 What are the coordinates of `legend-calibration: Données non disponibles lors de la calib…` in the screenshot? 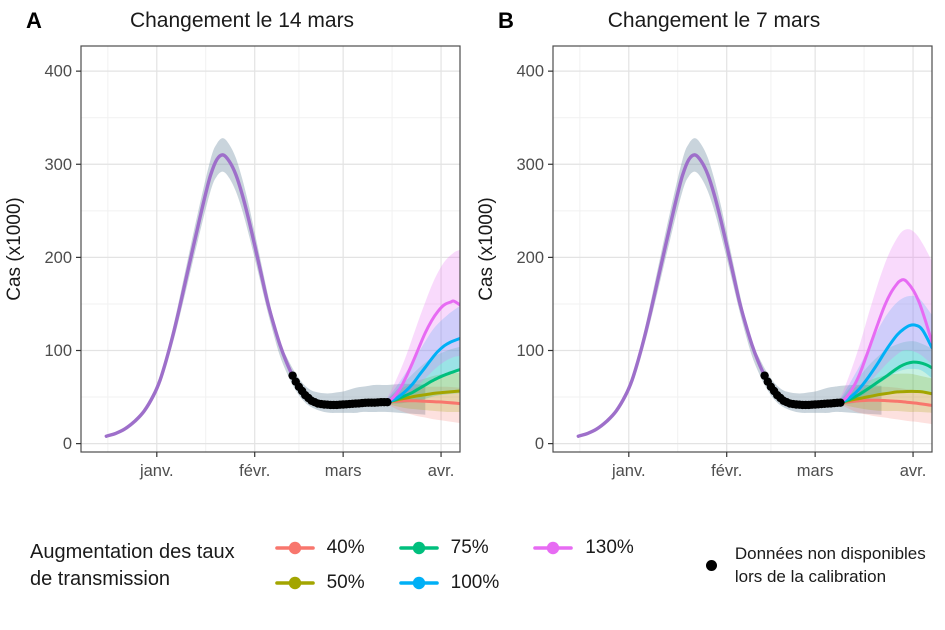 It's located at (815, 565).